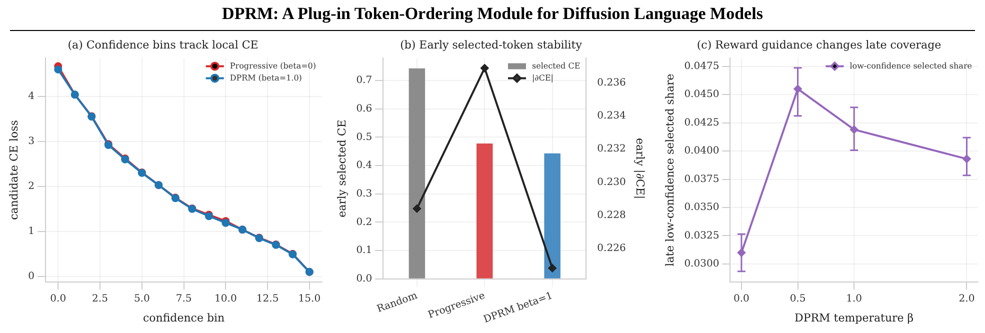  What do you see at coordinates (364, 108) in the screenshot?
I see `y-tick-label: 0.6` at bounding box center [364, 108].